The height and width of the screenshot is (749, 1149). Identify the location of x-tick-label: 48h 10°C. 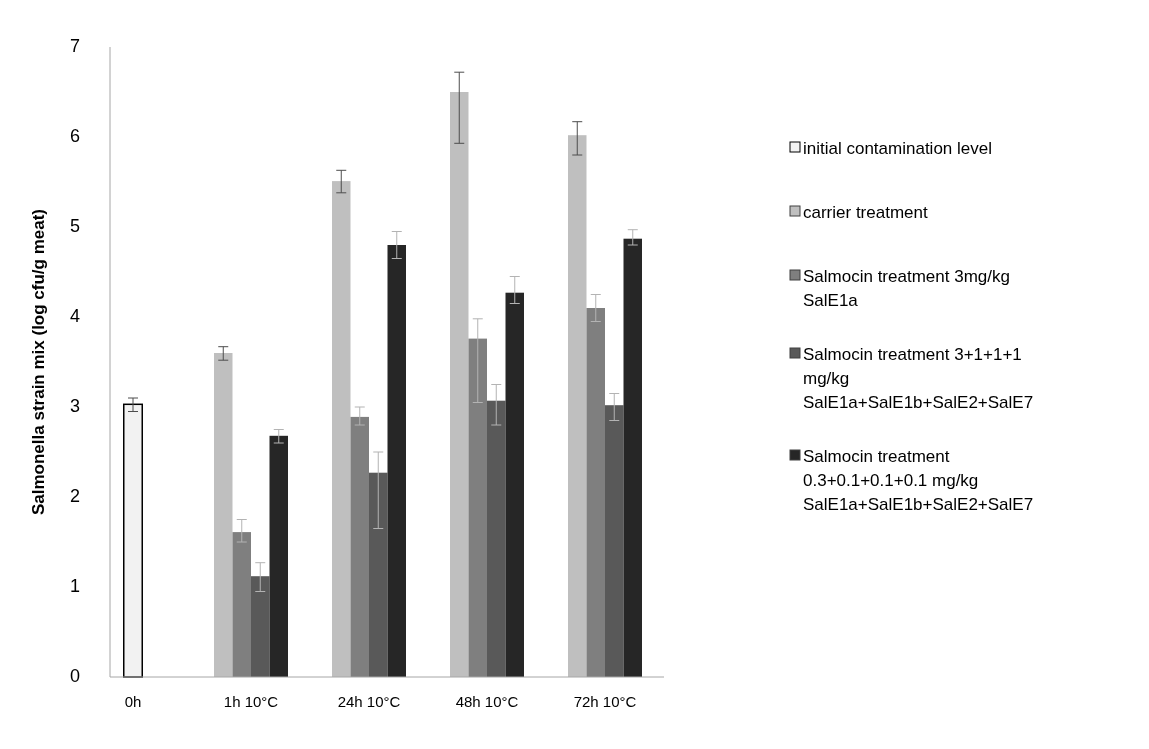
(487, 701).